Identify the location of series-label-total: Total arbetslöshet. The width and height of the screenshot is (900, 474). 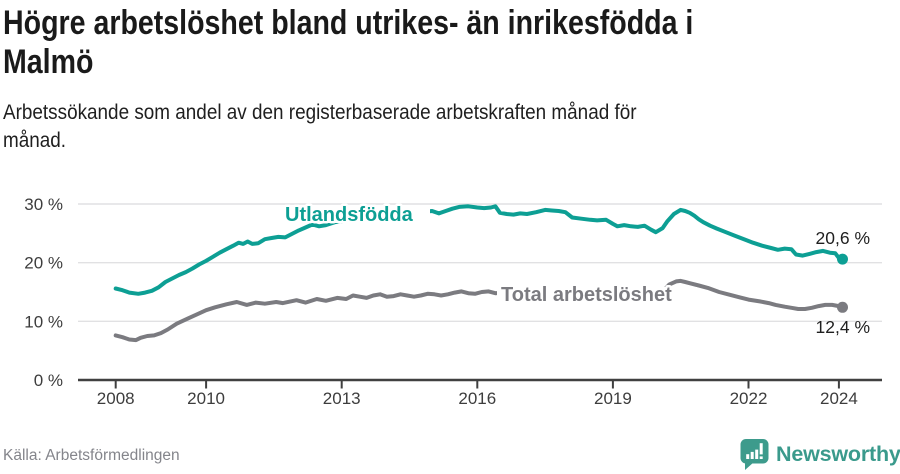
(586, 295).